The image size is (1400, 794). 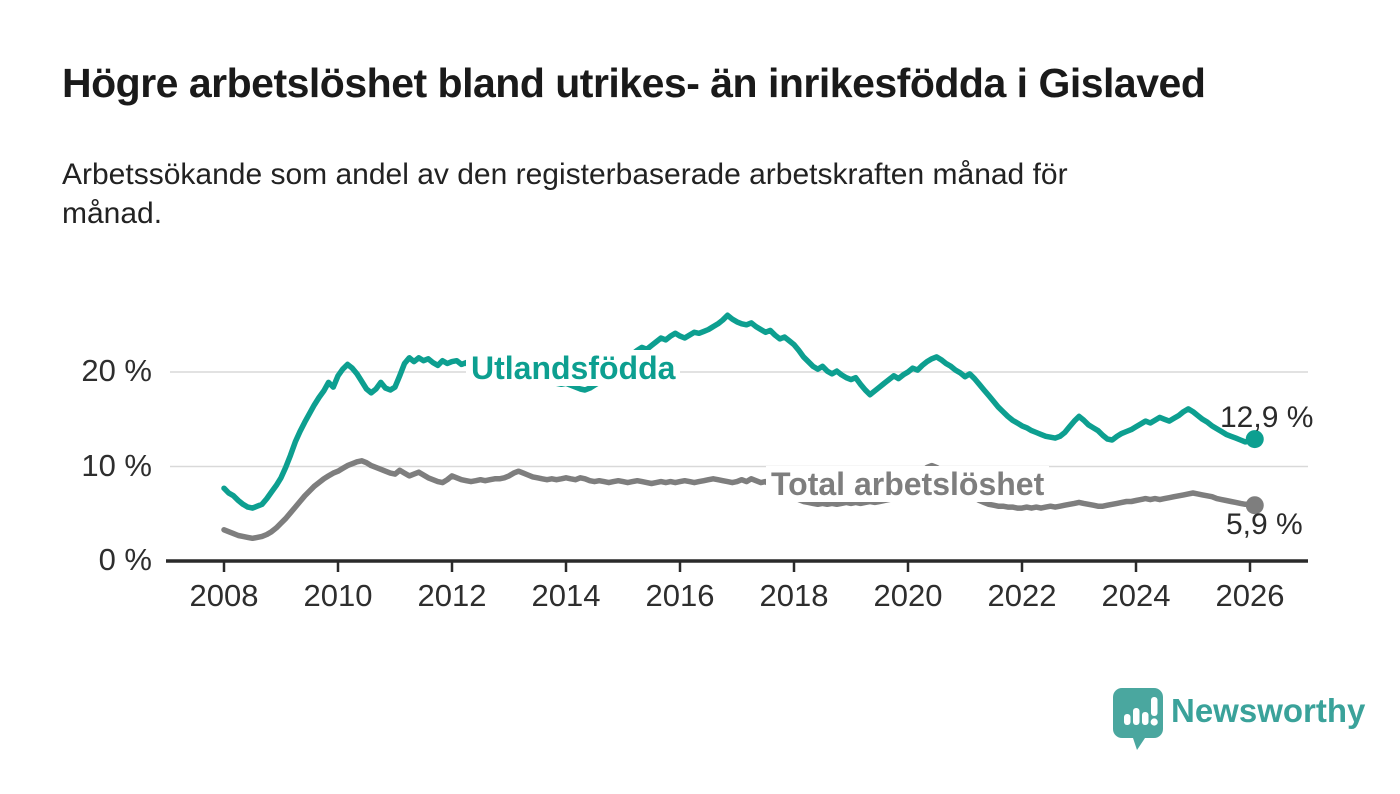 What do you see at coordinates (908, 484) in the screenshot?
I see `series-label-total-arbetsloshet: Total arbetslöshet` at bounding box center [908, 484].